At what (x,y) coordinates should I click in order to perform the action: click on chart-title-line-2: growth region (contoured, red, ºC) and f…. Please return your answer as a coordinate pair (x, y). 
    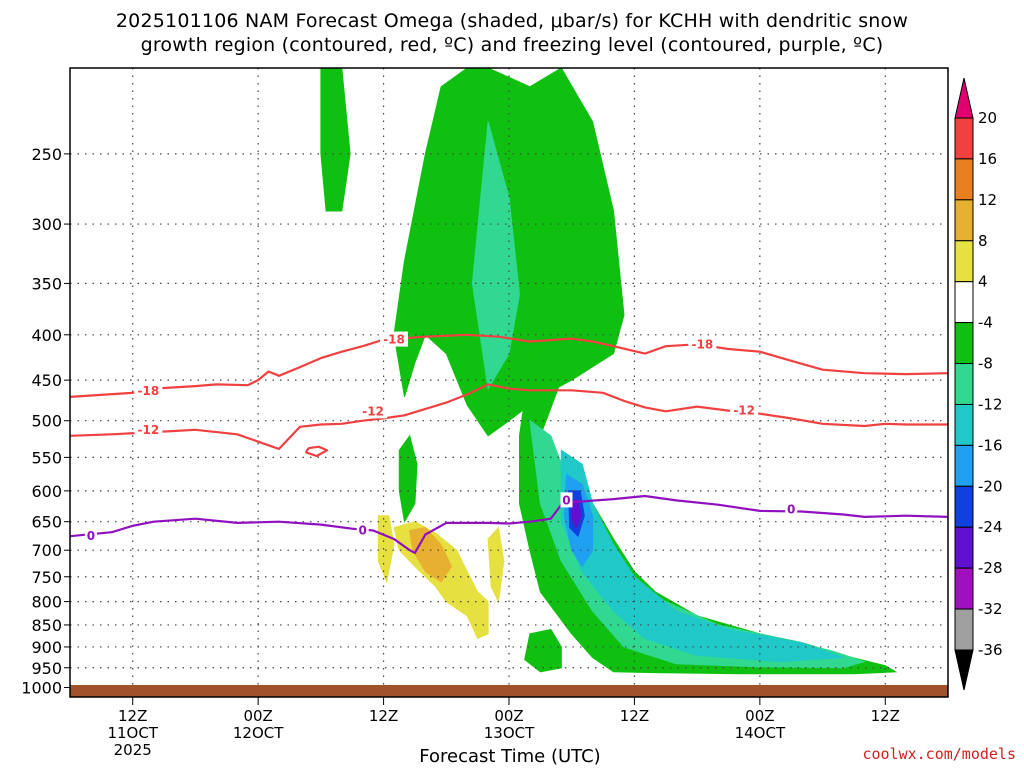
    Looking at the image, I should click on (512, 45).